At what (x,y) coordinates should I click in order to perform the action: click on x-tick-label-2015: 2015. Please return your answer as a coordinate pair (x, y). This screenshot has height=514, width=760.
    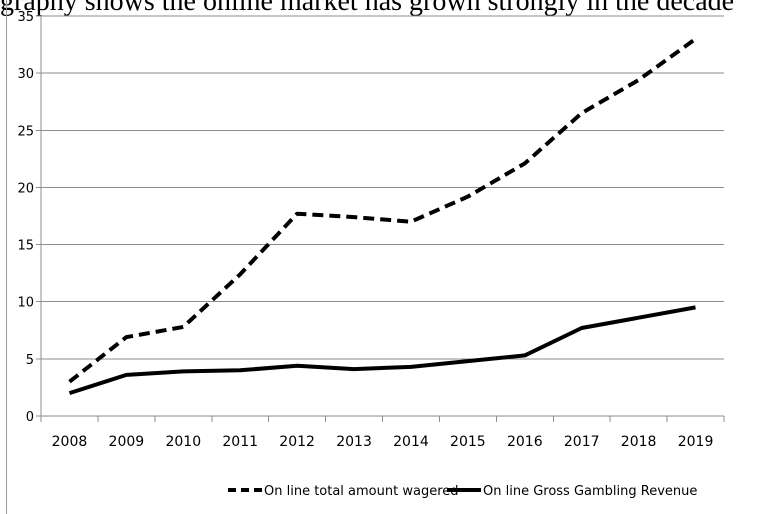
    Looking at the image, I should click on (468, 442).